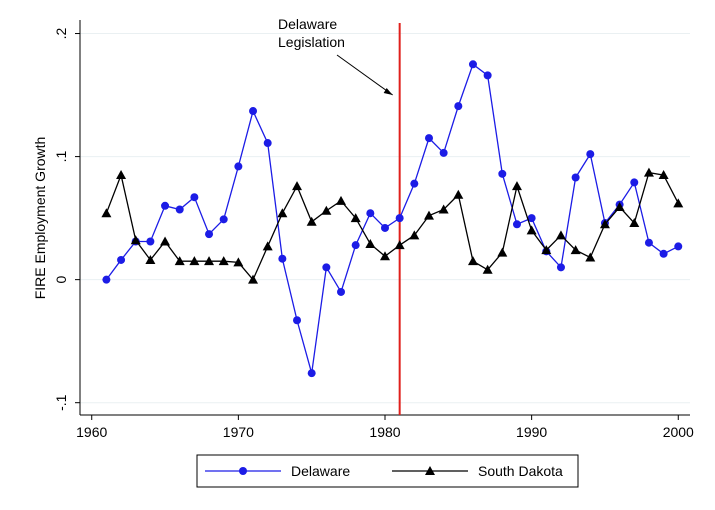  I want to click on legend-label: Delaware, so click(320, 471).